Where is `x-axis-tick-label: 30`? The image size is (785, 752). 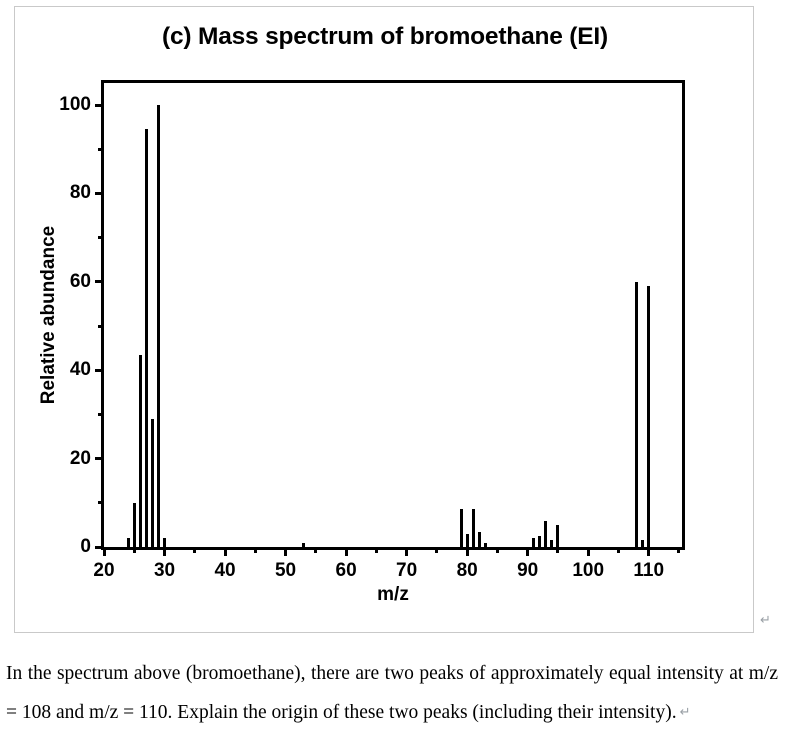 x-axis-tick-label: 30 is located at coordinates (164, 570).